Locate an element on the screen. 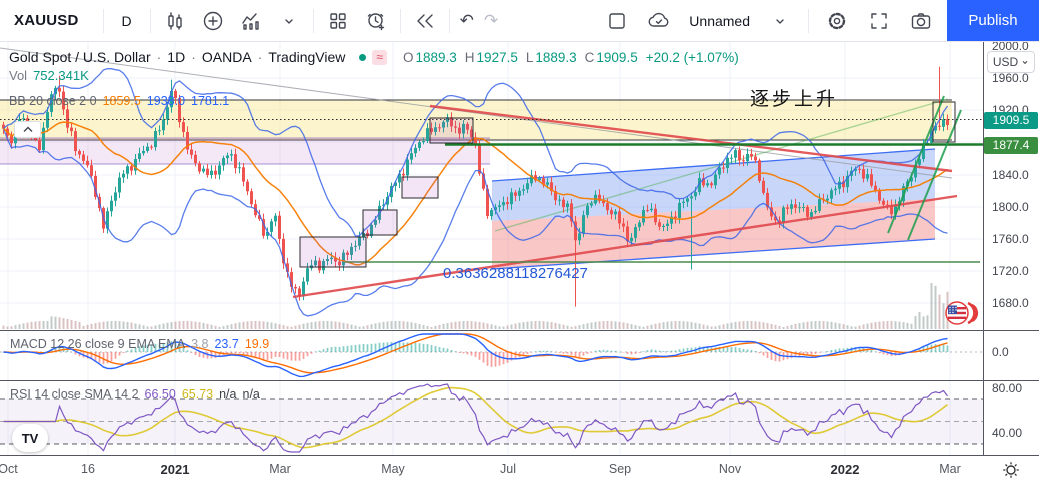  trend-annotation-text: 逐步上升 is located at coordinates (794, 99).